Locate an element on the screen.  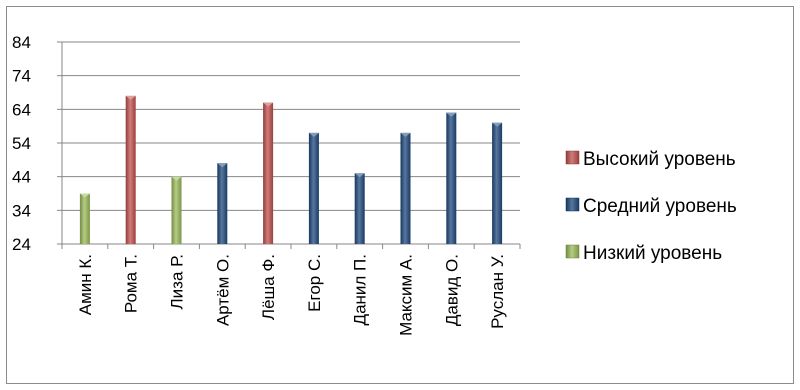
x-category-label: Рома Т. is located at coordinates (131, 283).